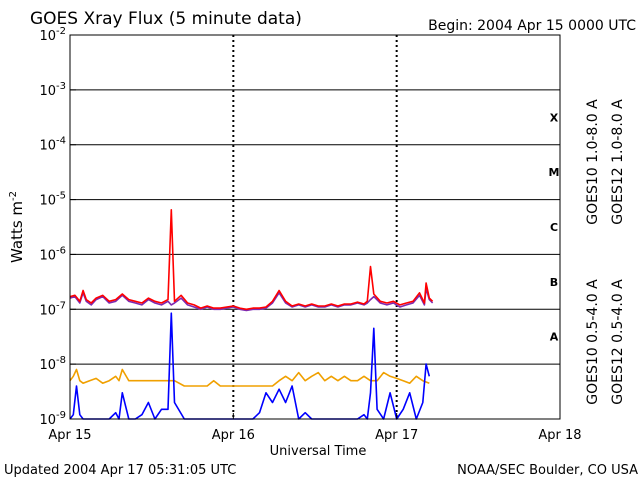  I want to click on begin-time: Begin: 2004 Apr 15 0000 UTC, so click(532, 26).